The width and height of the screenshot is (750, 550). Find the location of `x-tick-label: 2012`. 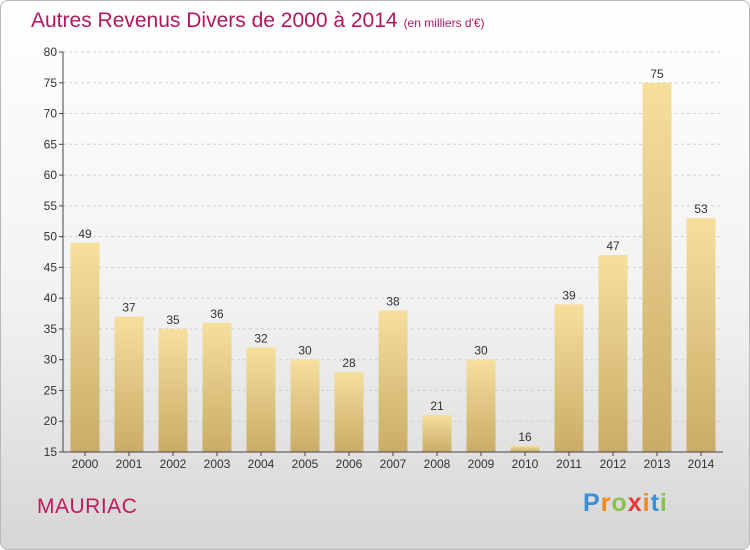

x-tick-label: 2012 is located at coordinates (613, 464).